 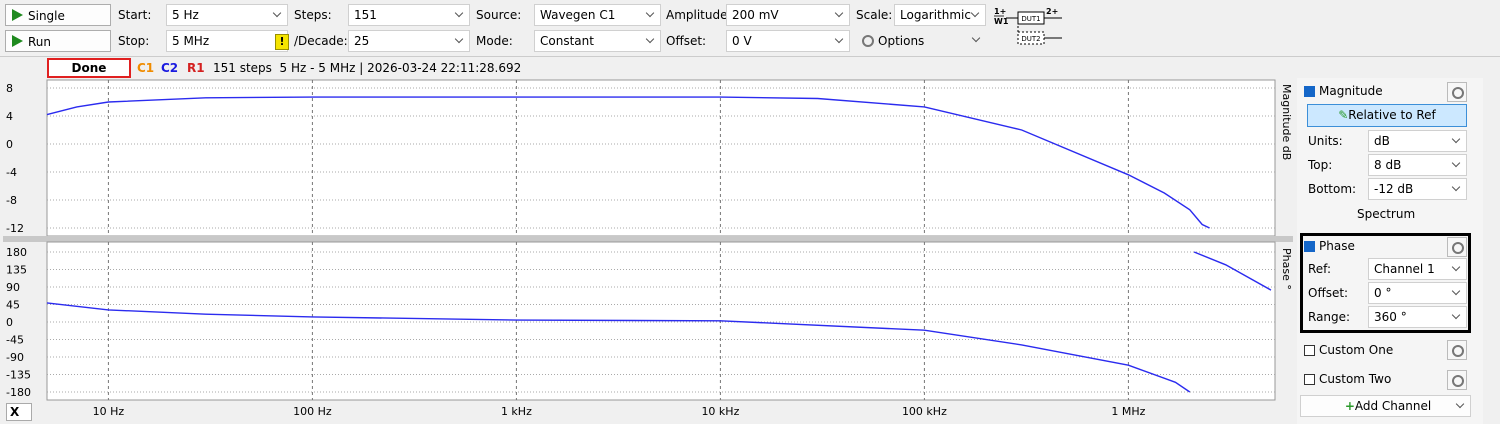 What do you see at coordinates (1286, 269) in the screenshot?
I see `phase-axis-title: Phase °` at bounding box center [1286, 269].